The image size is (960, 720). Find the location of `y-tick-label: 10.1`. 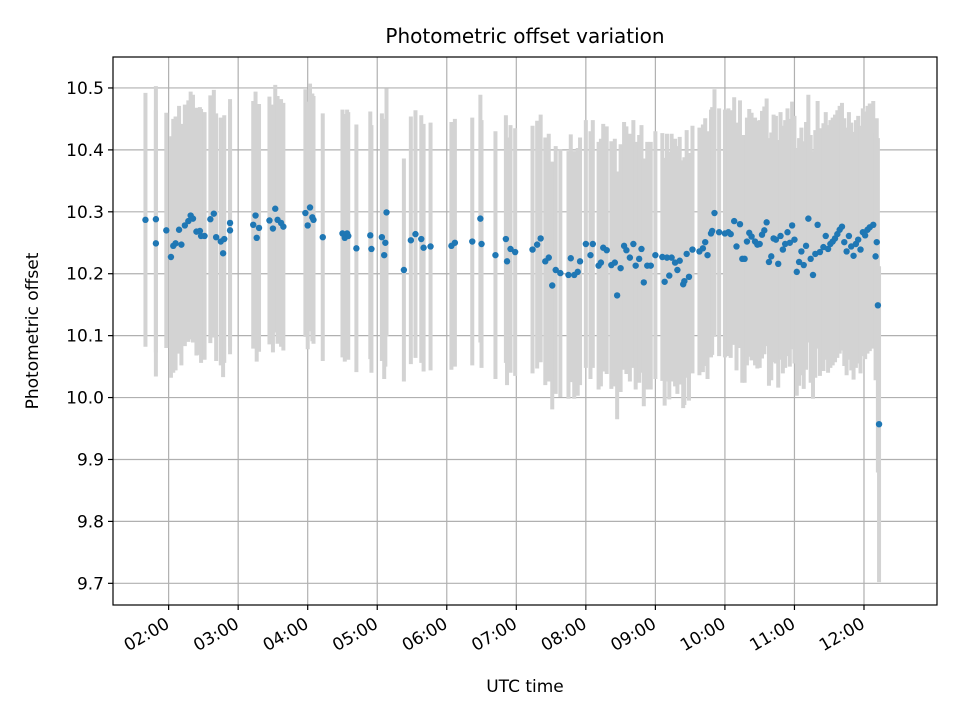

y-tick-label: 10.1 is located at coordinates (85, 337).